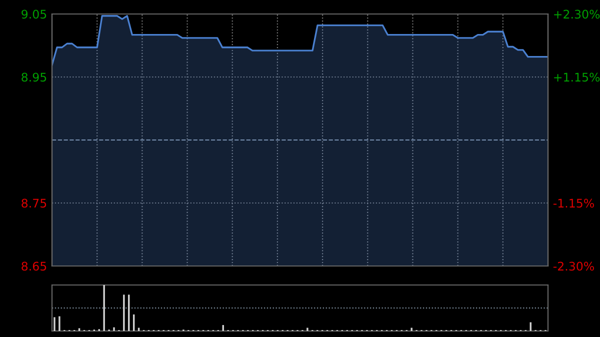 This screenshot has height=337, width=600. What do you see at coordinates (577, 14) in the screenshot?
I see `y2-tick-label: +2.30%` at bounding box center [577, 14].